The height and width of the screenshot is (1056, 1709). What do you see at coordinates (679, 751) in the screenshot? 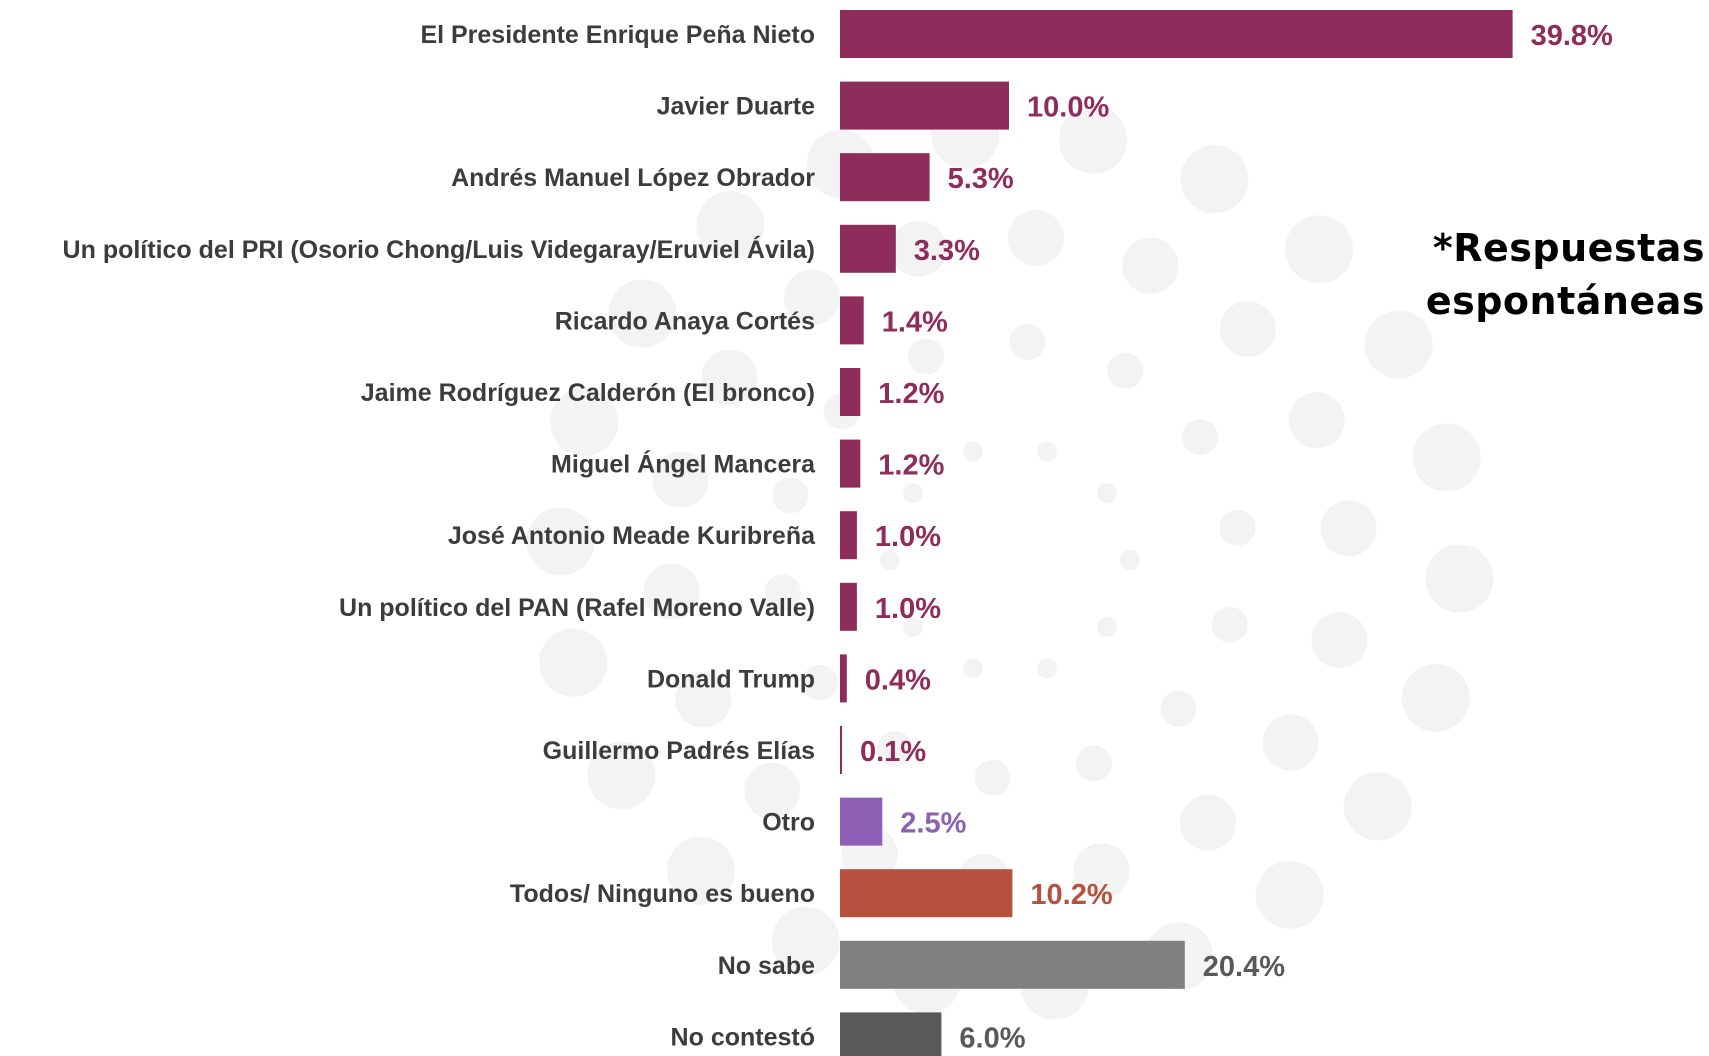
I see `category-label: Guillermo Padrés Elías` at bounding box center [679, 751].